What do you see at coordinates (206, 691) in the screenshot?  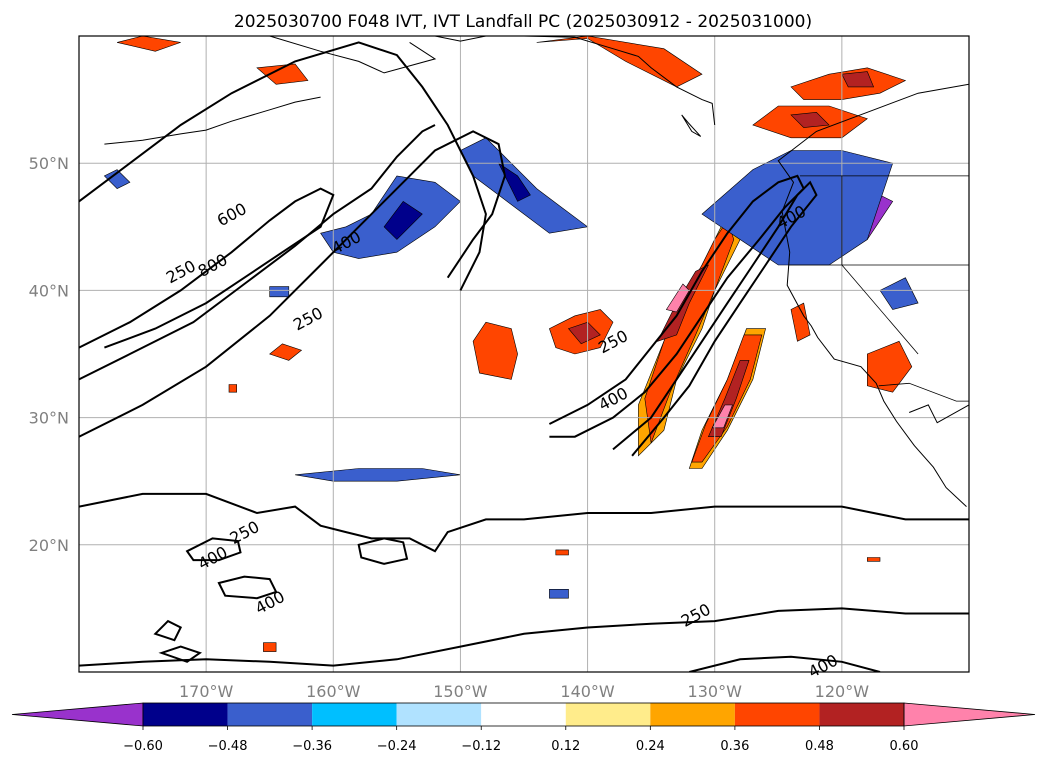 I see `lon-tick-label: 170°W` at bounding box center [206, 691].